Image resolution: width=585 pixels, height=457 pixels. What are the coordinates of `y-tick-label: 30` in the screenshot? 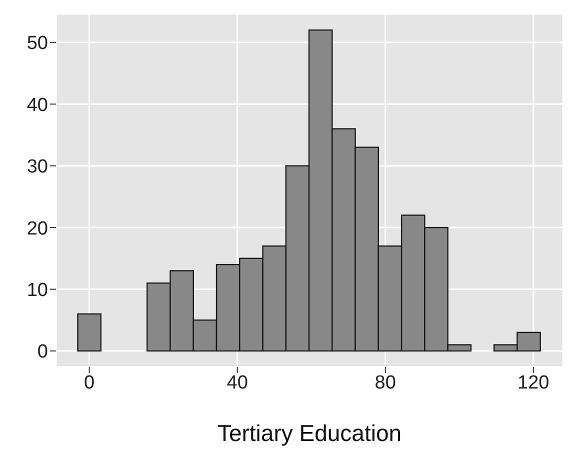 It's located at (37, 167).